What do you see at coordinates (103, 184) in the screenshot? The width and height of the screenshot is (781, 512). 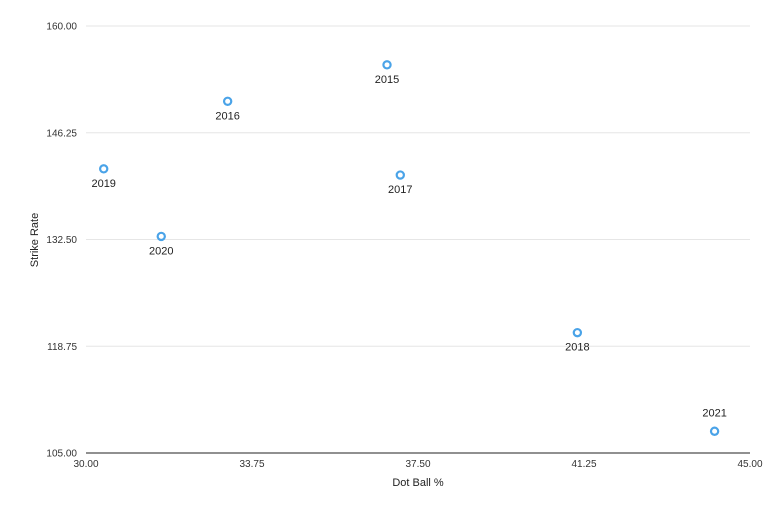 I see `point-label: 2019` at bounding box center [103, 184].